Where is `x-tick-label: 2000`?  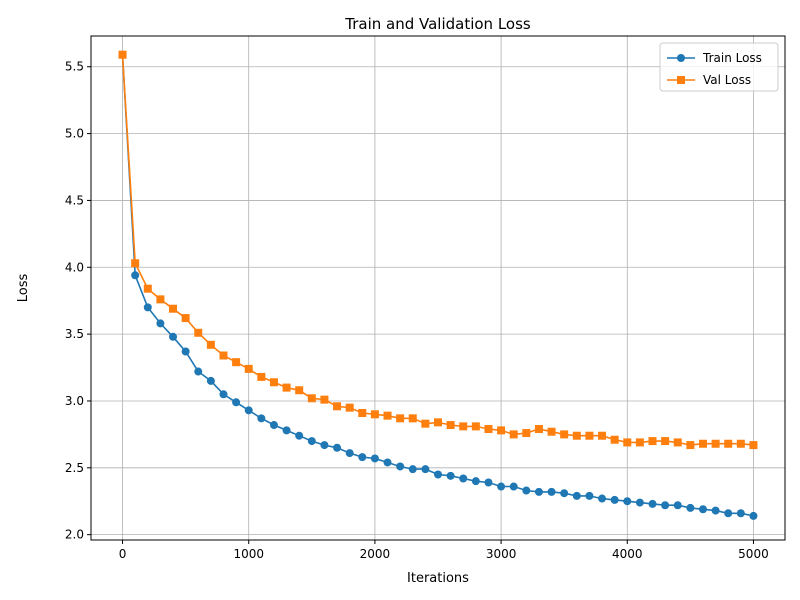
x-tick-label: 2000 is located at coordinates (375, 554).